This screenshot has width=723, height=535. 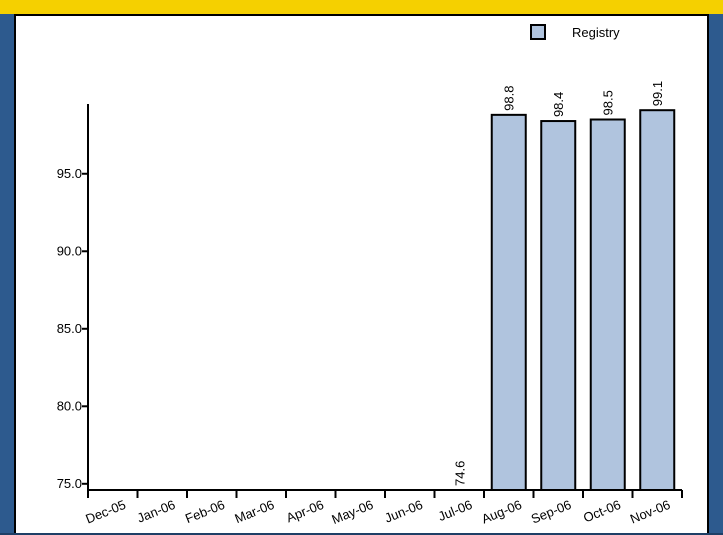 I want to click on x-tick-label: Jul-06, so click(x=455, y=510).